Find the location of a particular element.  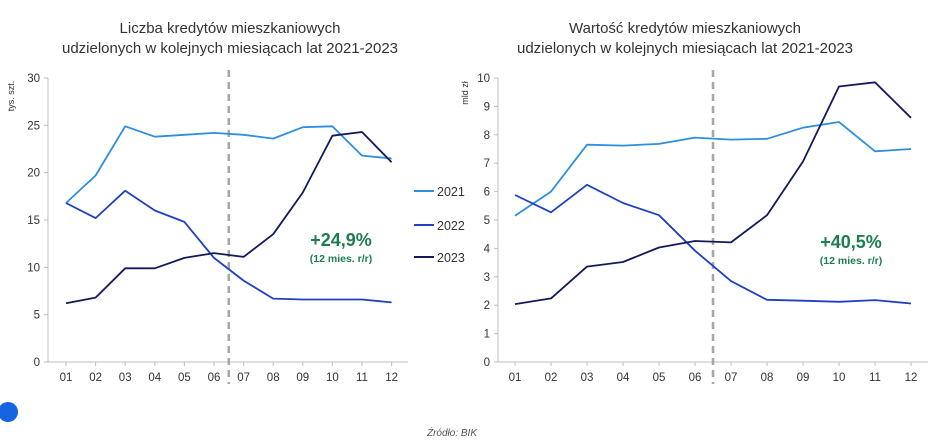

y-tick-label: 4 is located at coordinates (487, 249).